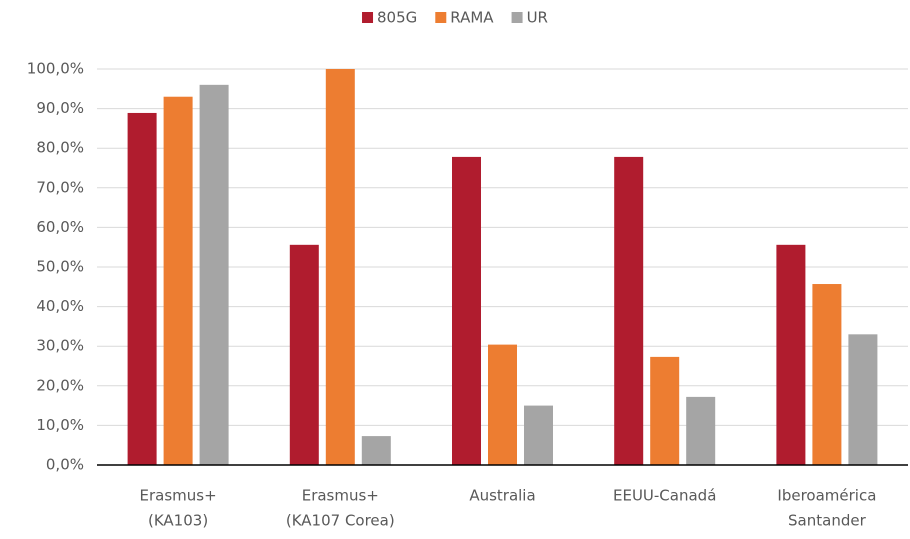  Describe the element at coordinates (178, 521) in the screenshot. I see `x-tick-label: (KA103)` at that location.